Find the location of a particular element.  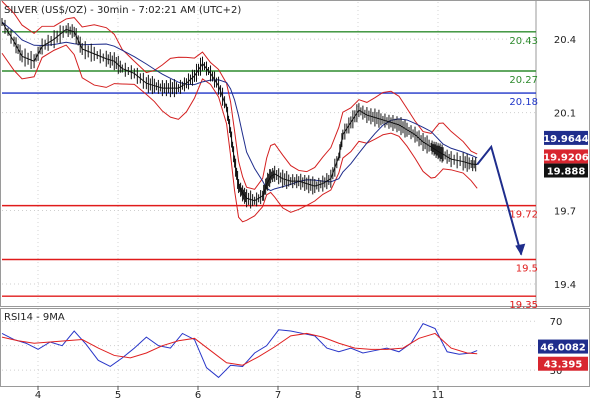

rsi-ma-line is located at coordinates (239, 349).